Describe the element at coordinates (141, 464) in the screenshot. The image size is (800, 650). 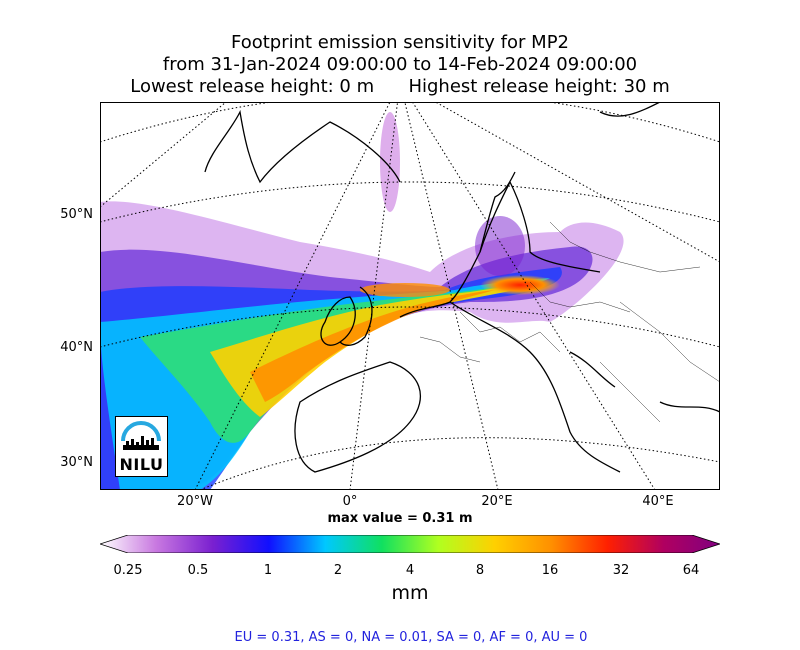
I see `nilu-logo-text: NILU` at that location.